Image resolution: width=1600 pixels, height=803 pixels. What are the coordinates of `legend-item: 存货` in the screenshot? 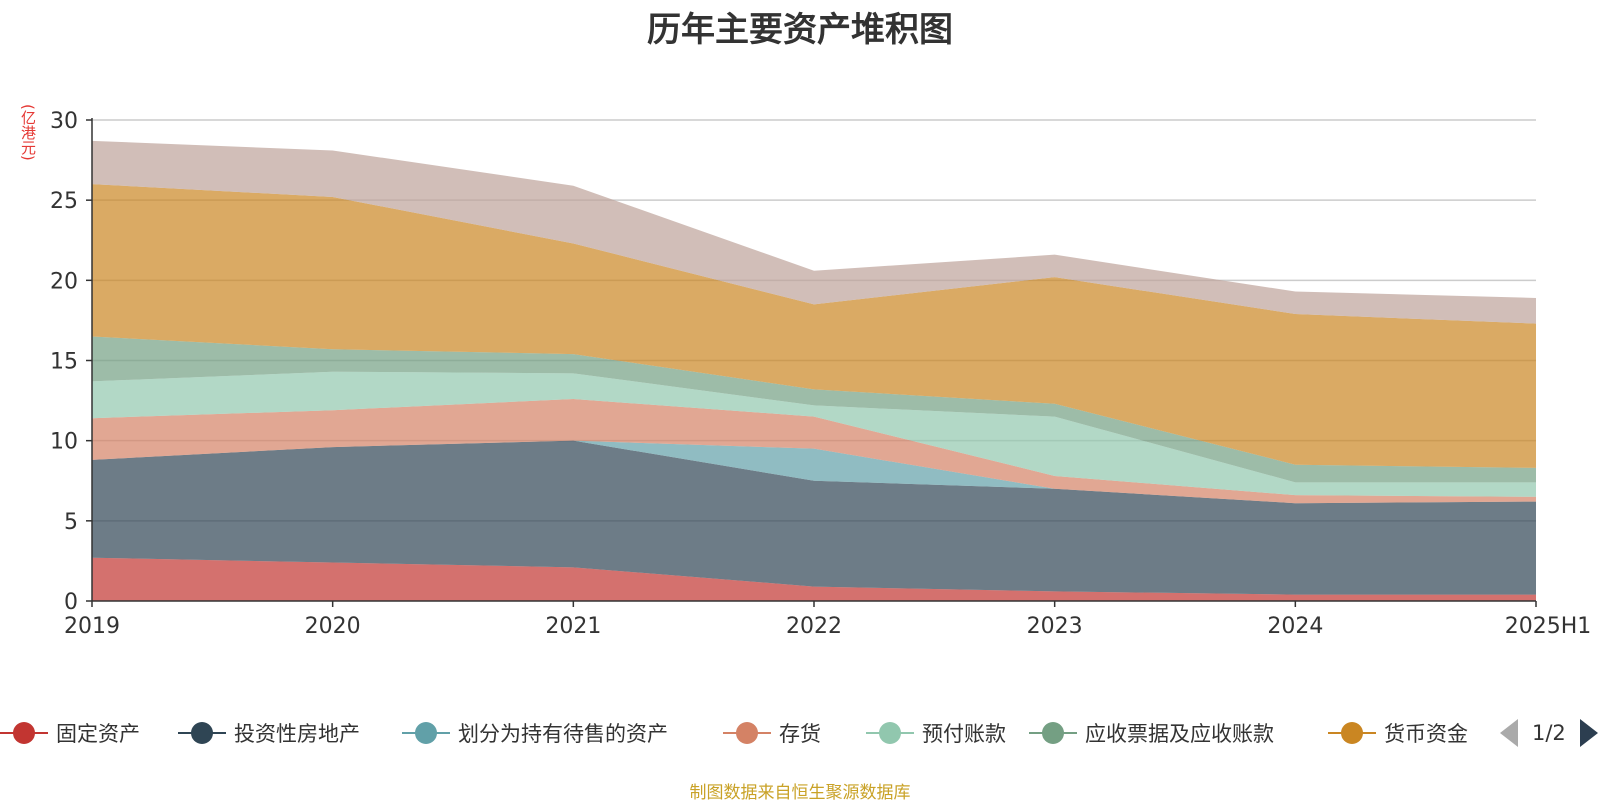 It's located at (772, 733).